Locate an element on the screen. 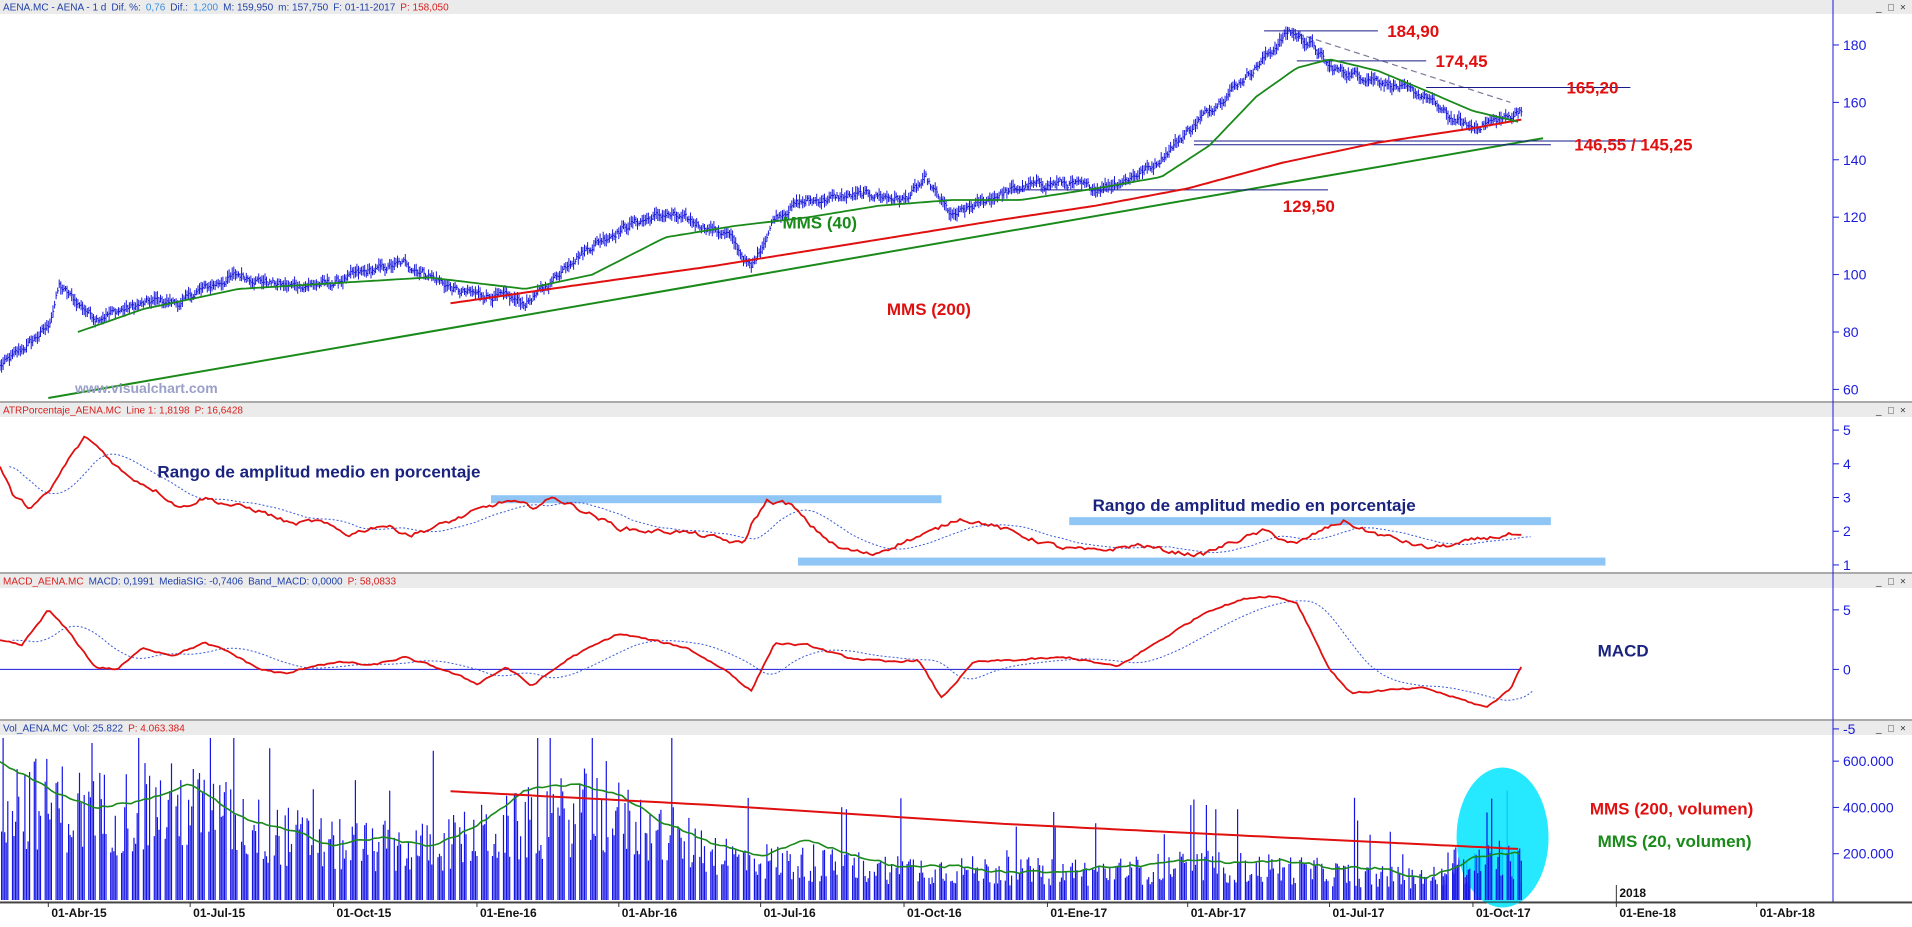 The height and width of the screenshot is (927, 1912). macd-y-tick-label: 0 is located at coordinates (1847, 669).